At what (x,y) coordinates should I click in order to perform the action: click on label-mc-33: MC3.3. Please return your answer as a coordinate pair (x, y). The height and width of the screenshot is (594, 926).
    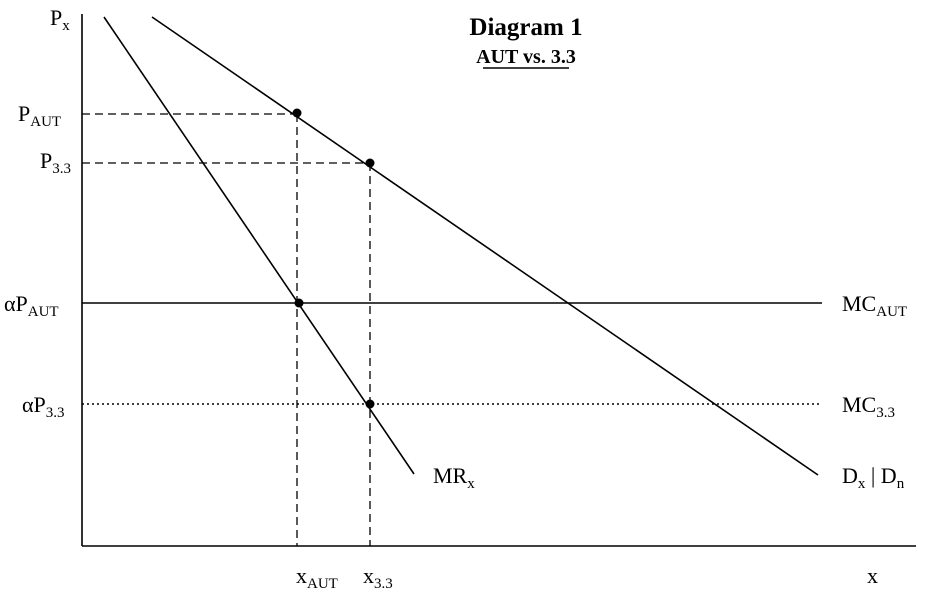
    Looking at the image, I should click on (868, 406).